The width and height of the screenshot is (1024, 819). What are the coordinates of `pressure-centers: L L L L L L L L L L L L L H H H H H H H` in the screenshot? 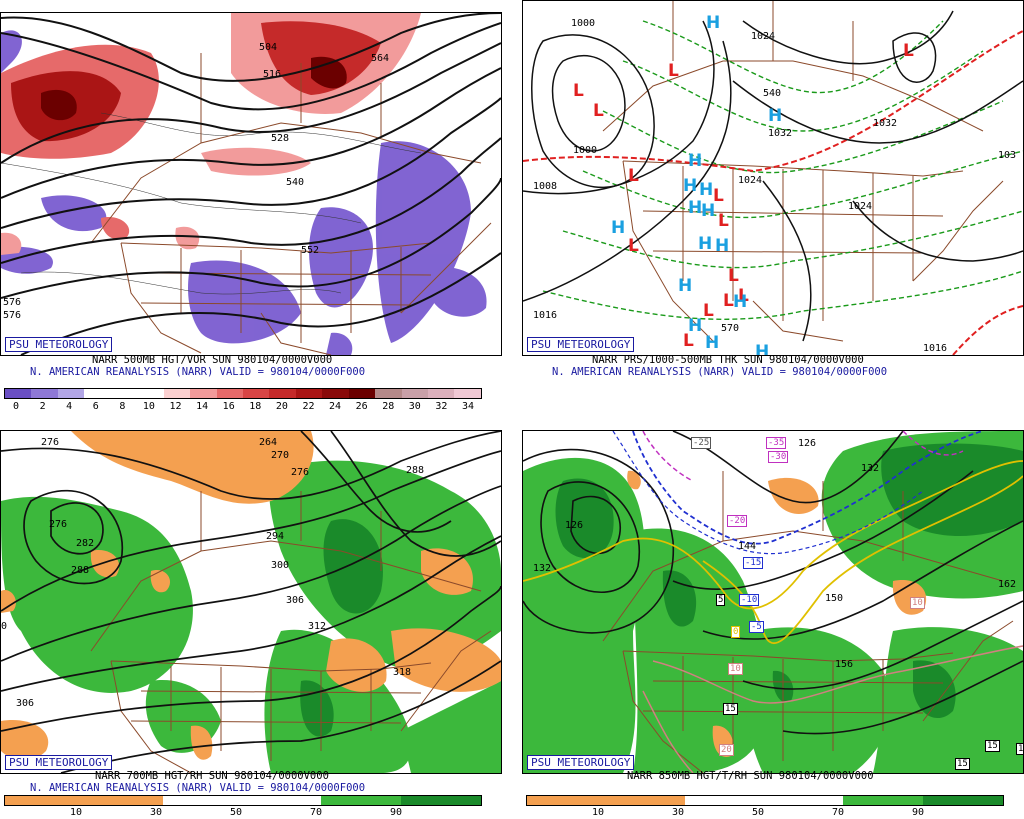 It's located at (743, 184).